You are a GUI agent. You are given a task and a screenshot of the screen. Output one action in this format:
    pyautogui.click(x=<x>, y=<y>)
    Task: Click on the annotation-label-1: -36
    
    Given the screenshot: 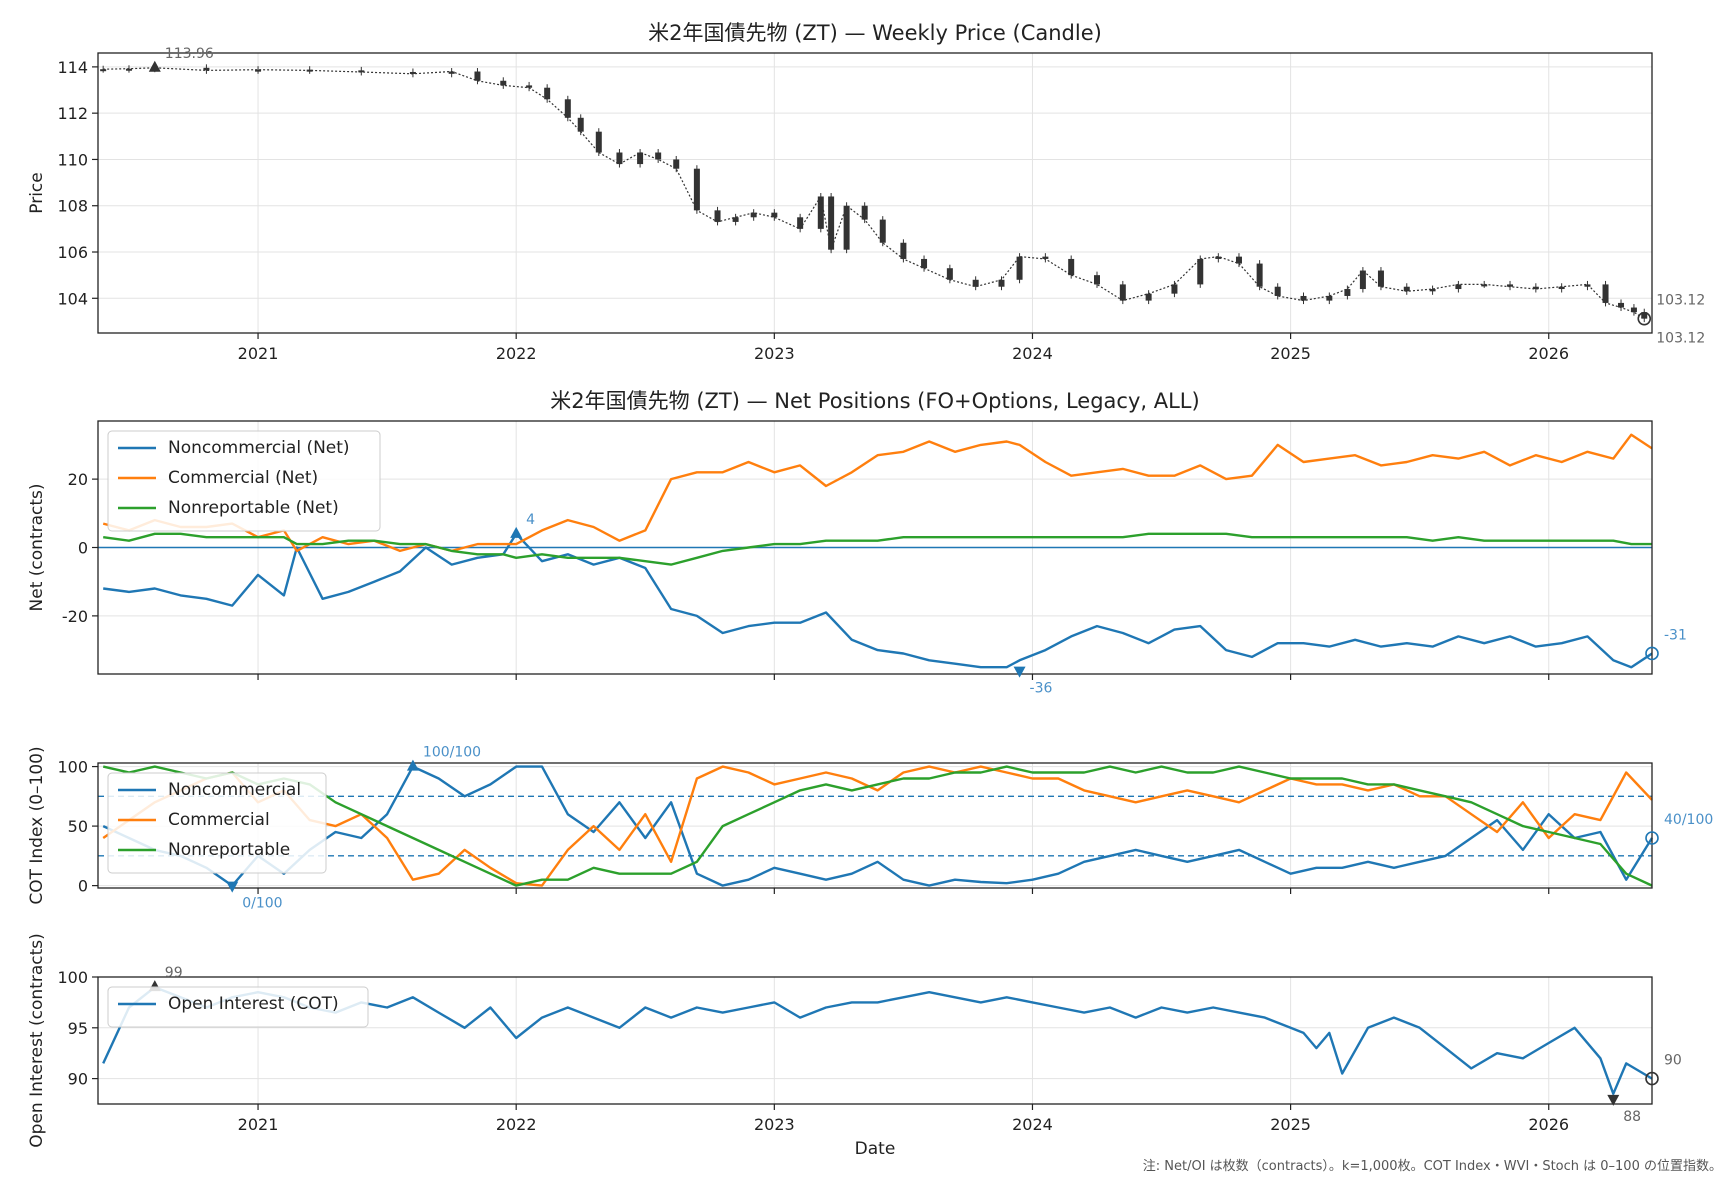 What is the action you would take?
    pyautogui.click(x=1041, y=689)
    